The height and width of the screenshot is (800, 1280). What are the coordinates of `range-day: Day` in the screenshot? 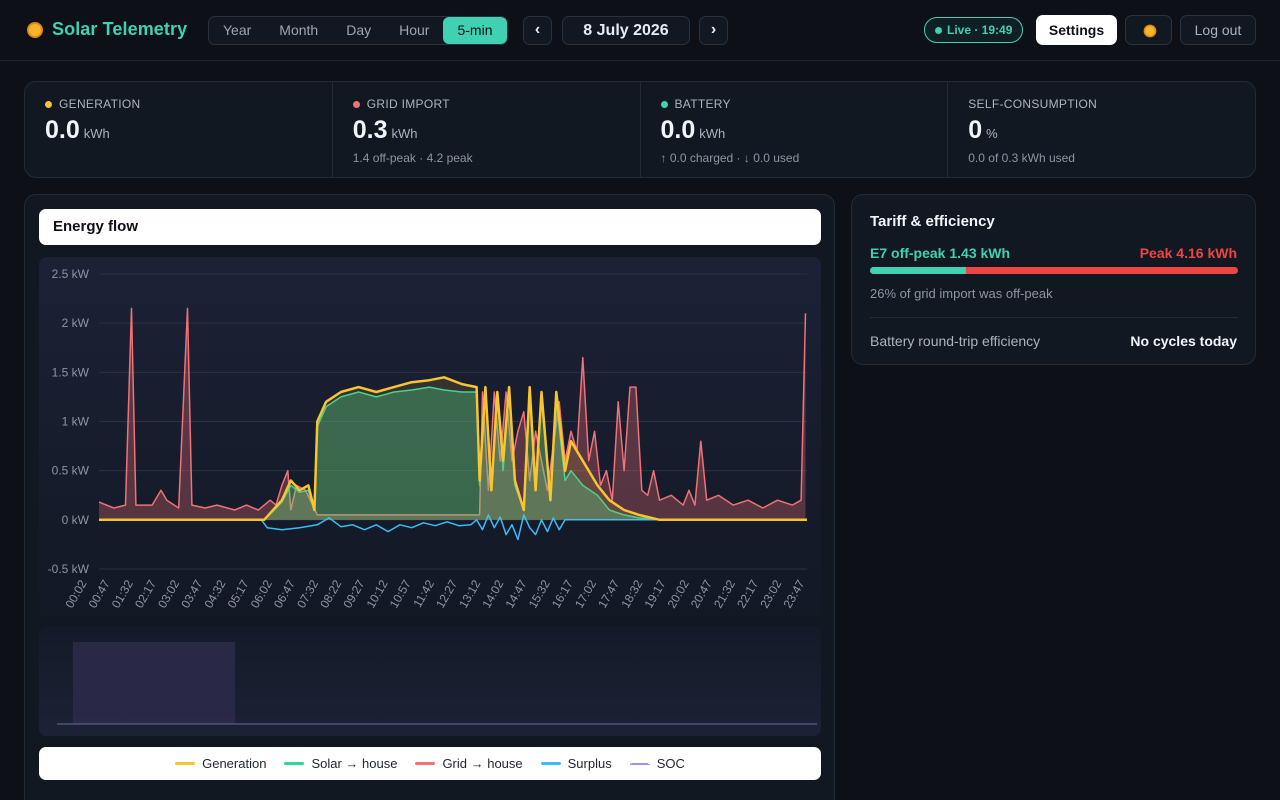 It's located at (359, 30).